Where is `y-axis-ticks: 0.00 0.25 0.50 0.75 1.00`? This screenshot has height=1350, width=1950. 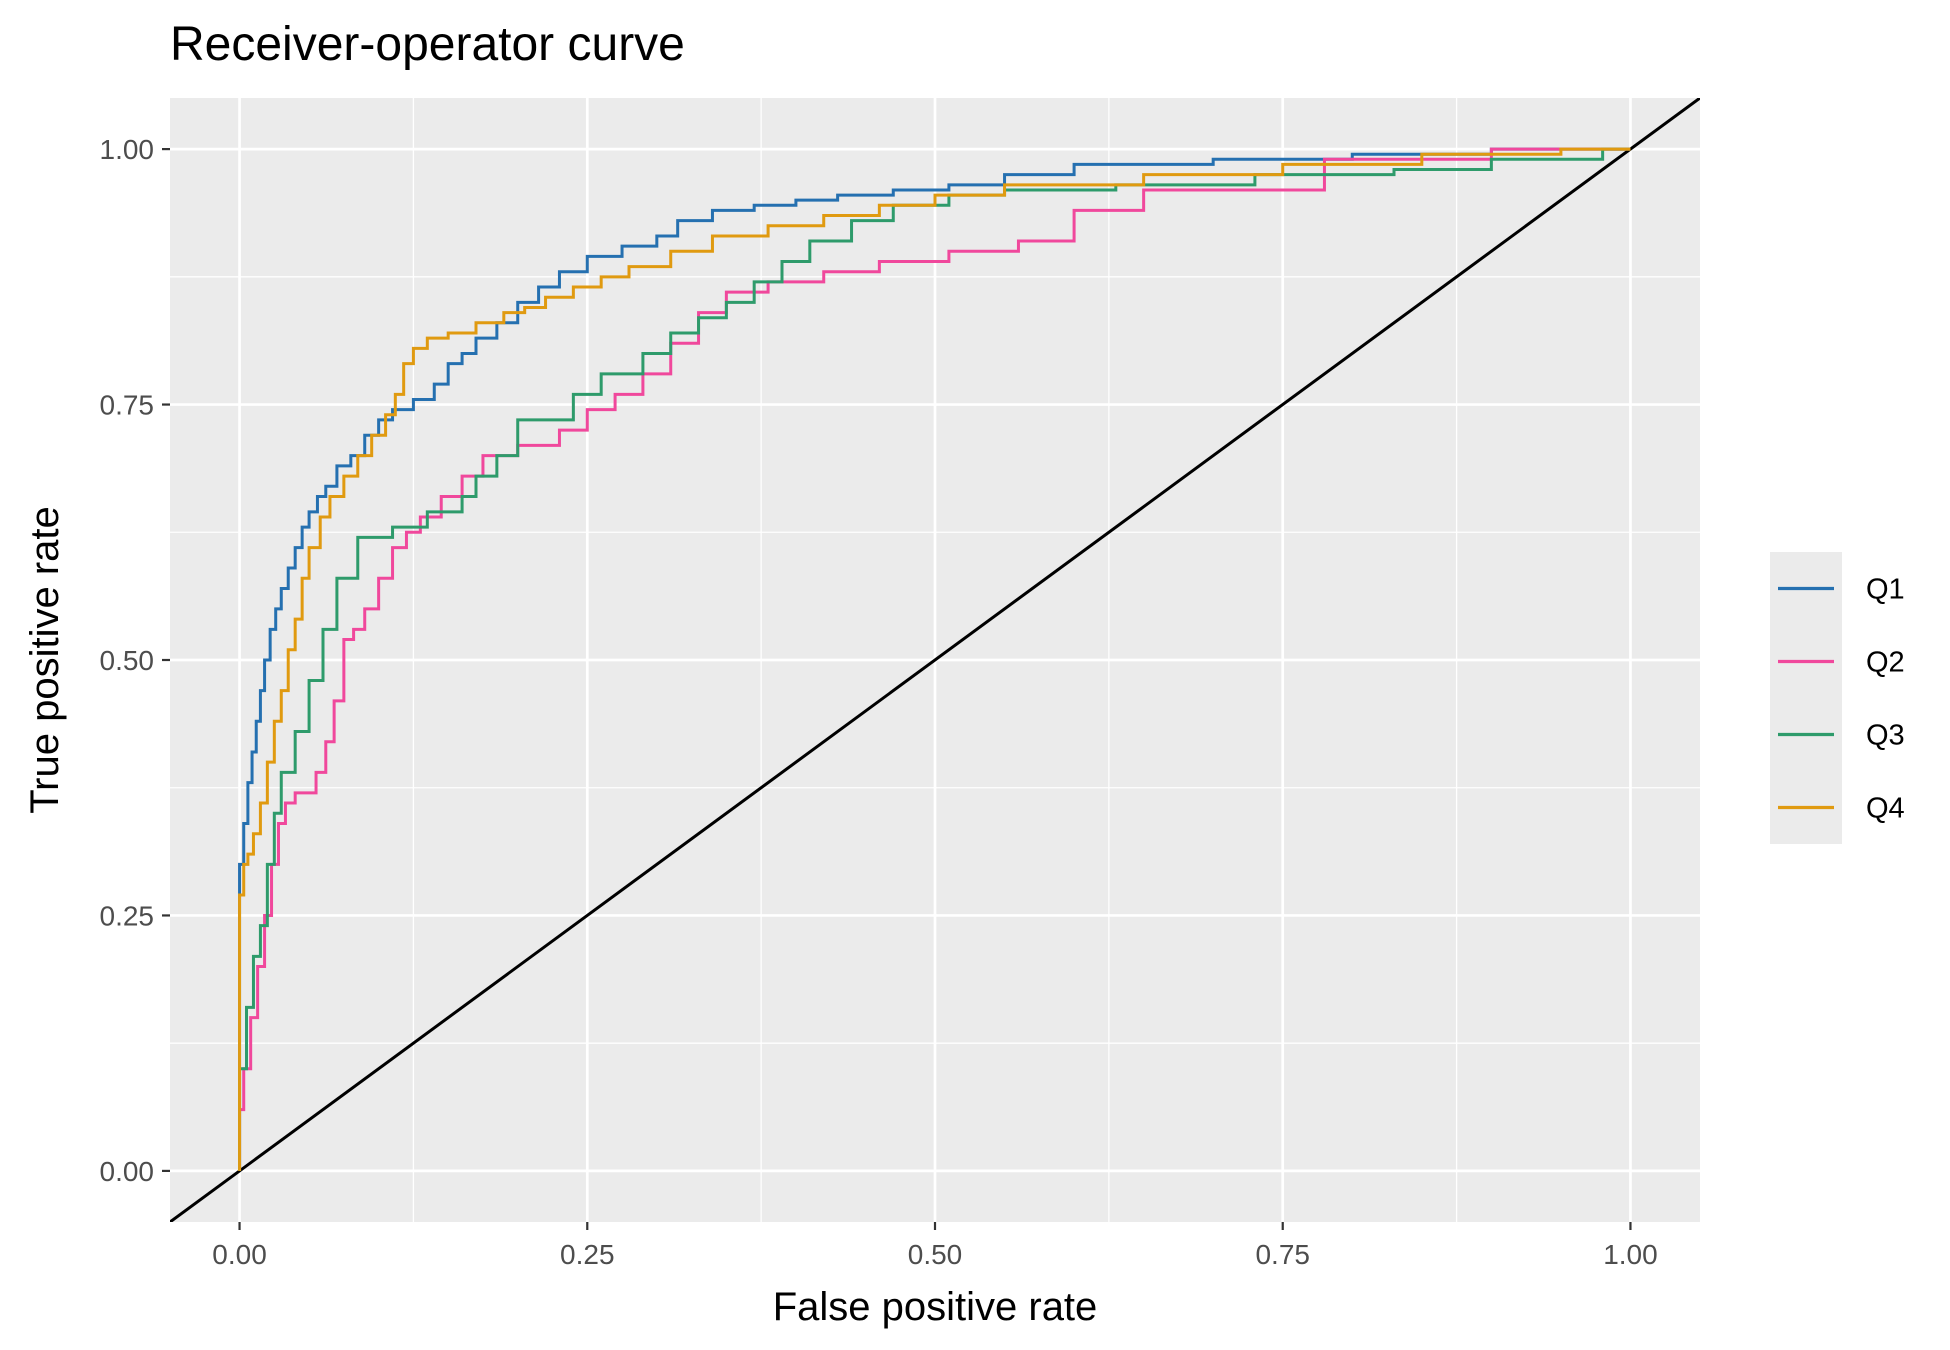 y-axis-ticks: 0.00 0.25 0.50 0.75 1.00 is located at coordinates (135, 660).